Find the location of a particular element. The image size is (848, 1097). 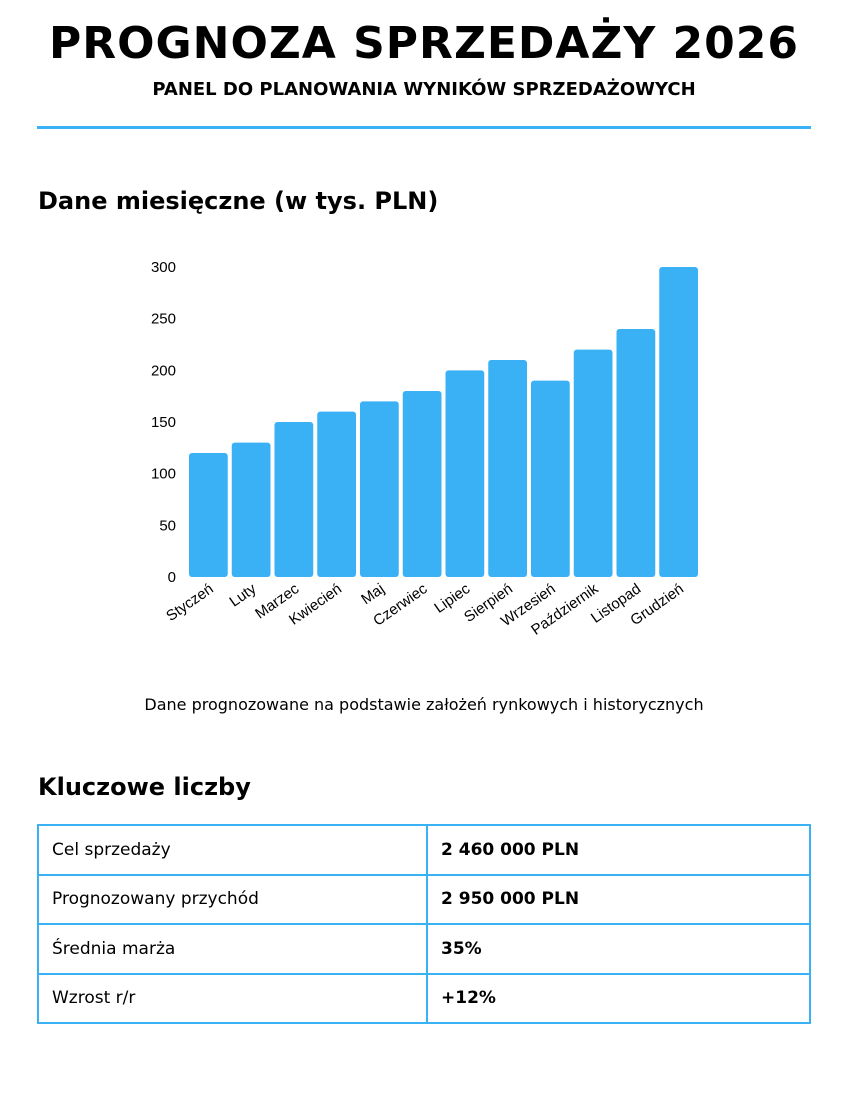

table-row: Średnia marża 35% is located at coordinates (424, 949).